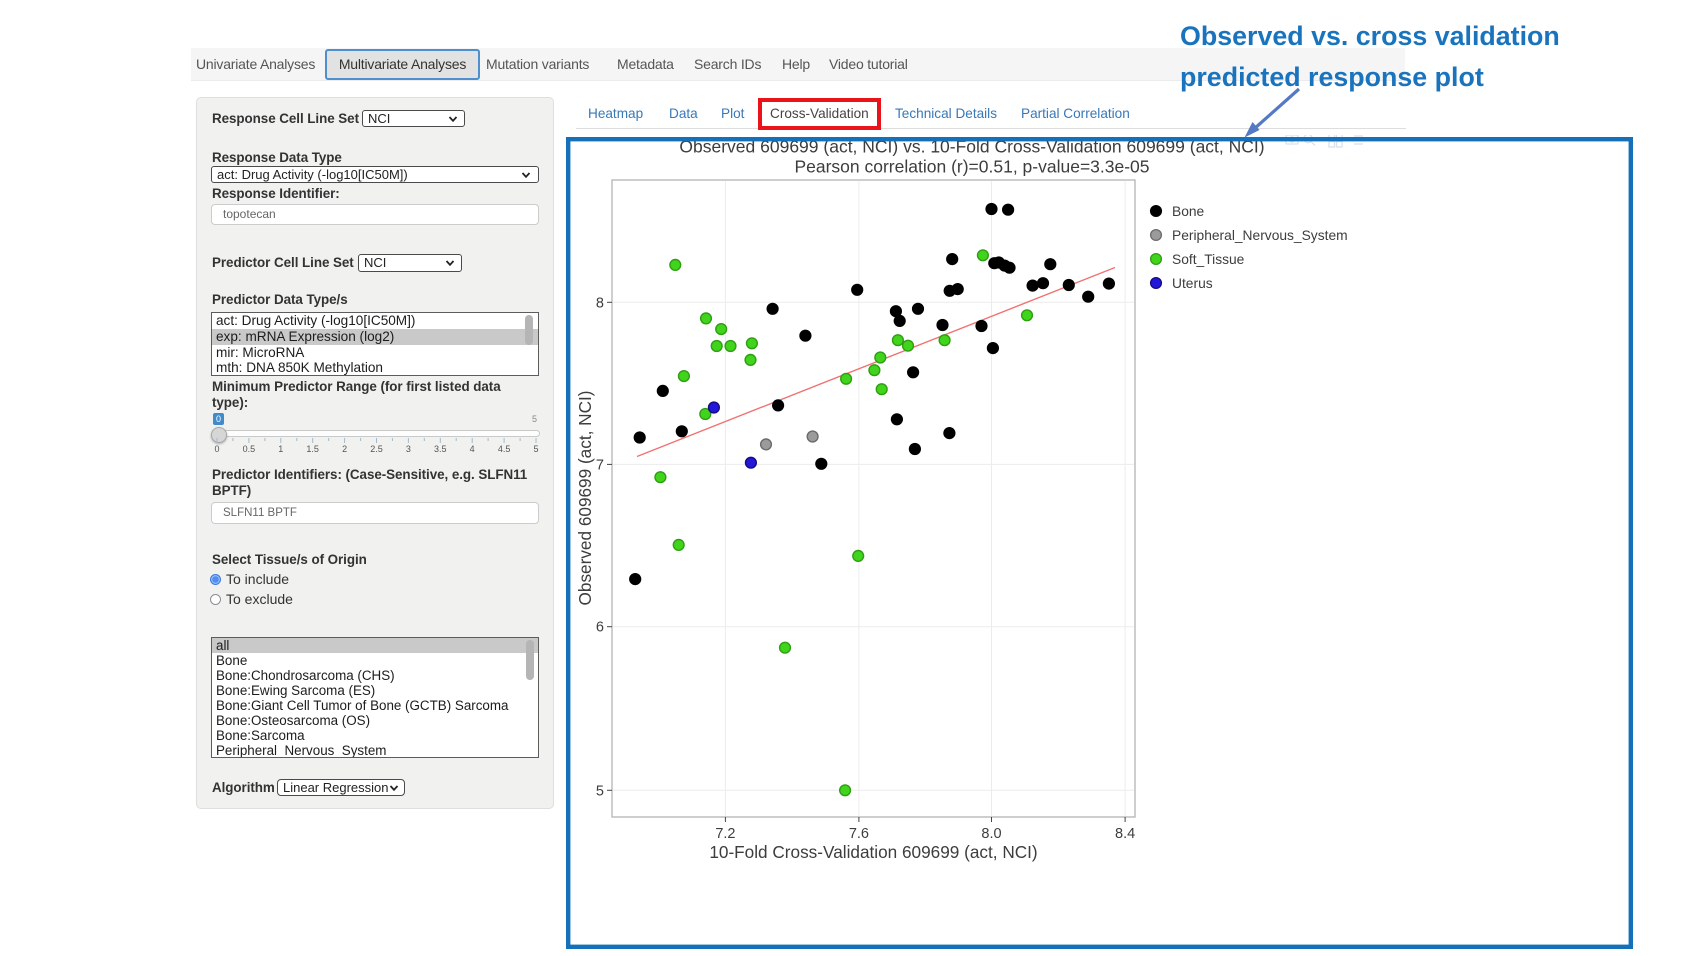  Describe the element at coordinates (1192, 283) in the screenshot. I see `svg-text: Uterus` at that location.